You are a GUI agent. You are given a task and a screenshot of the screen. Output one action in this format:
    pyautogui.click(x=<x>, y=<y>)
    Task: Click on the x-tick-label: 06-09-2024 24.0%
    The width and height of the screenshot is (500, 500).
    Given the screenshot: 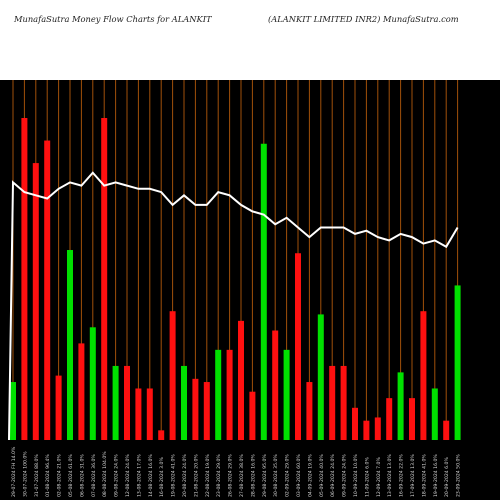 What is the action you would take?
    pyautogui.click(x=333, y=475)
    